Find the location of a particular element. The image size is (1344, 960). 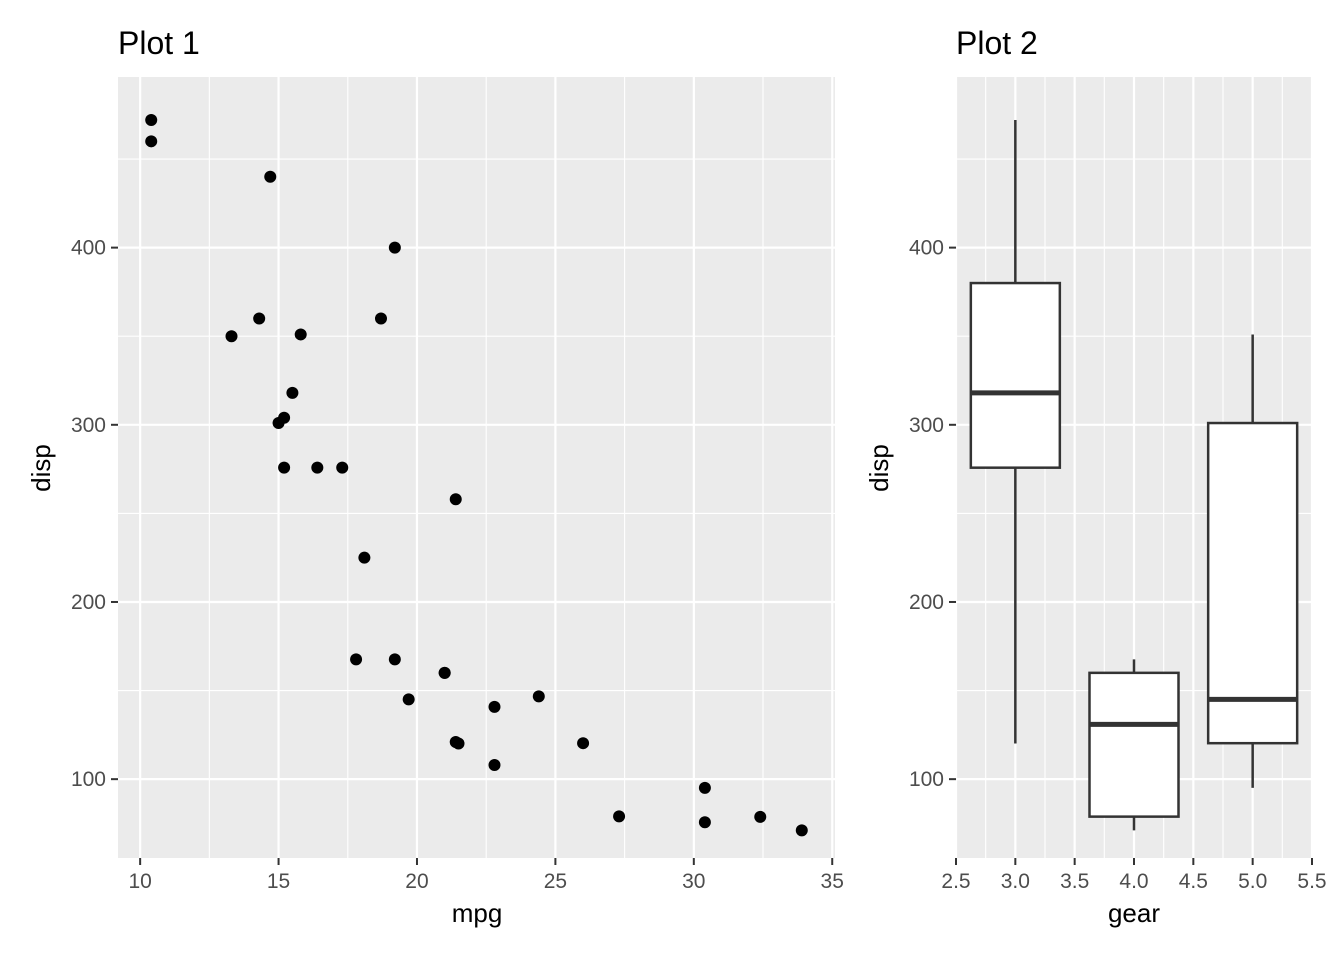

plot-1-y-tick-label: 200 is located at coordinates (88, 602).